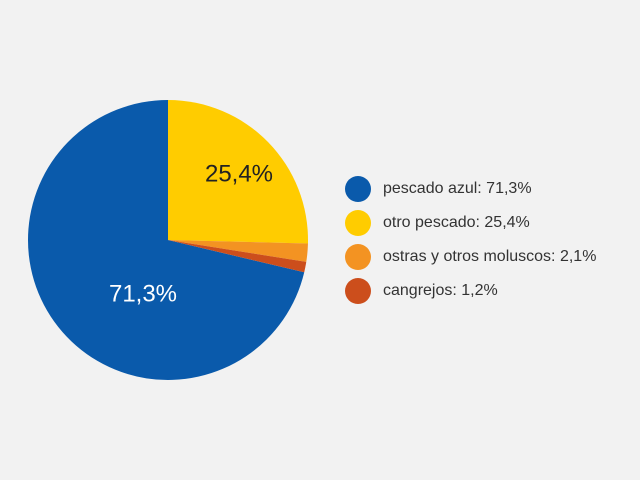 This screenshot has height=480, width=640. I want to click on legend-item: pescado azul: 71,3%, so click(470, 189).